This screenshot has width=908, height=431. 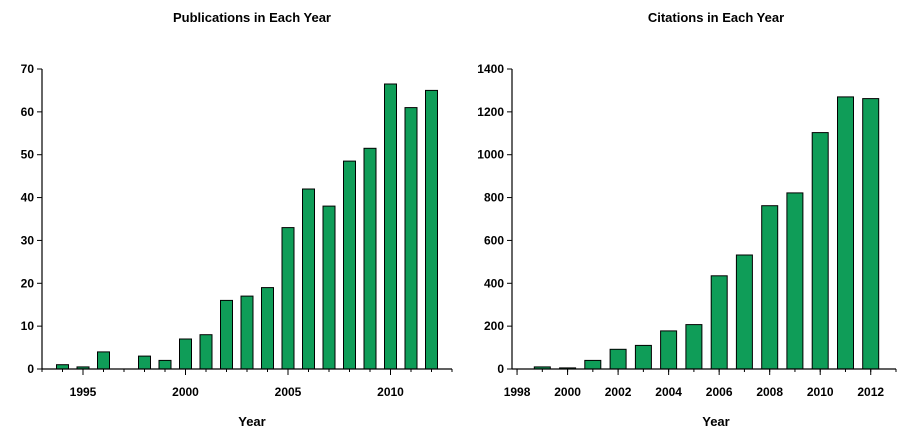 What do you see at coordinates (716, 17) in the screenshot?
I see `chart-title-citations: Citations in Each Year` at bounding box center [716, 17].